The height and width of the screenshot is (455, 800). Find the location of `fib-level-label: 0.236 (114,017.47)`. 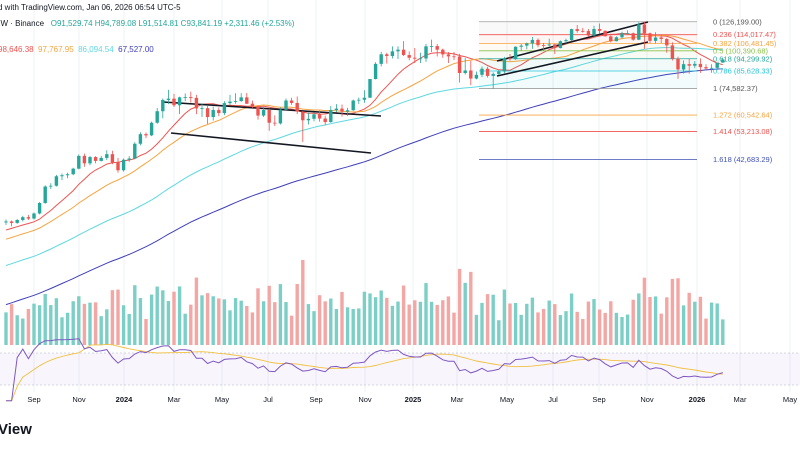

fib-level-label: 0.236 (114,017.47) is located at coordinates (744, 34).